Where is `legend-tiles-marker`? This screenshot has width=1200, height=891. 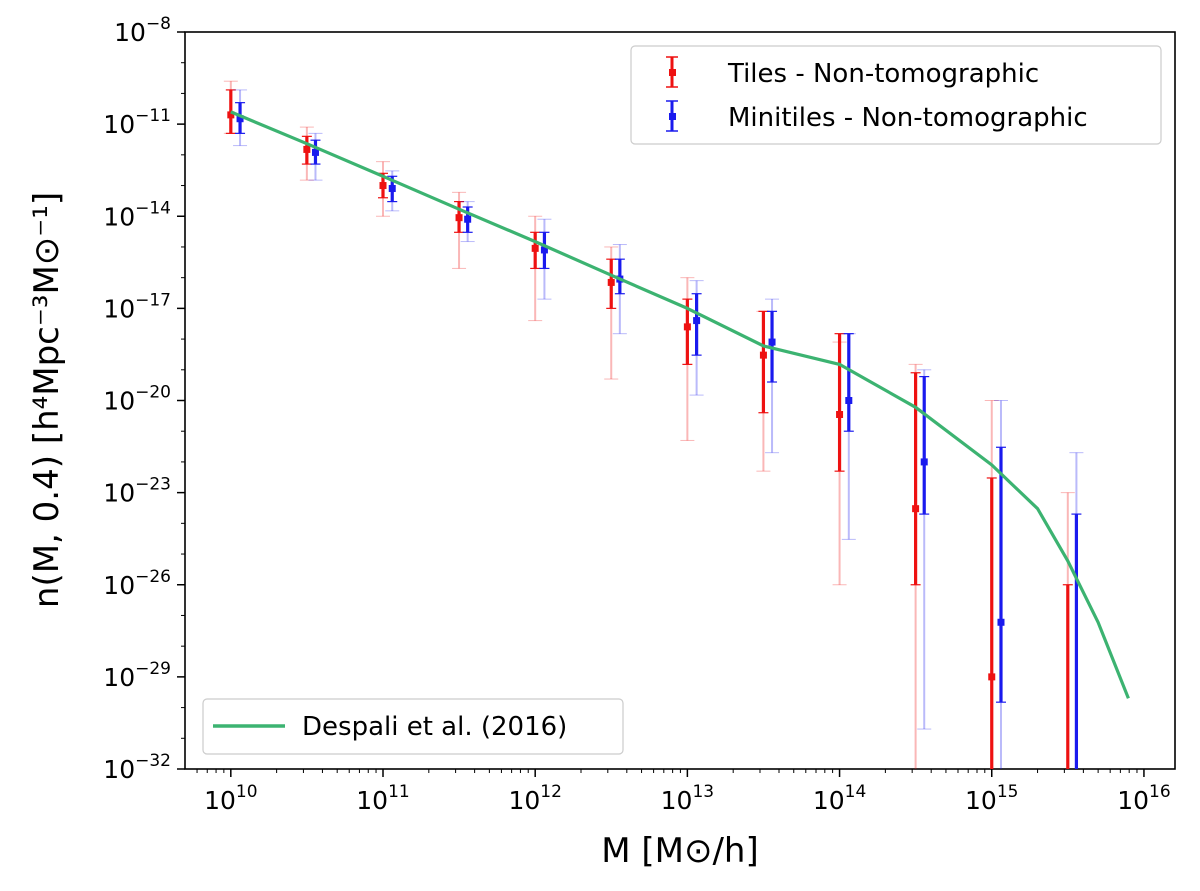
legend-tiles-marker is located at coordinates (672, 72).